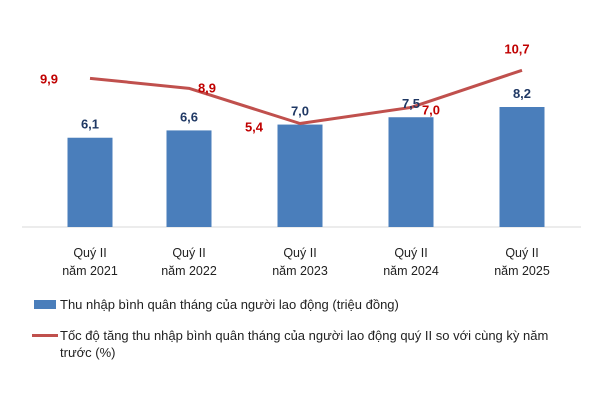  I want to click on x-tick-label: năm 2021, so click(90, 271).